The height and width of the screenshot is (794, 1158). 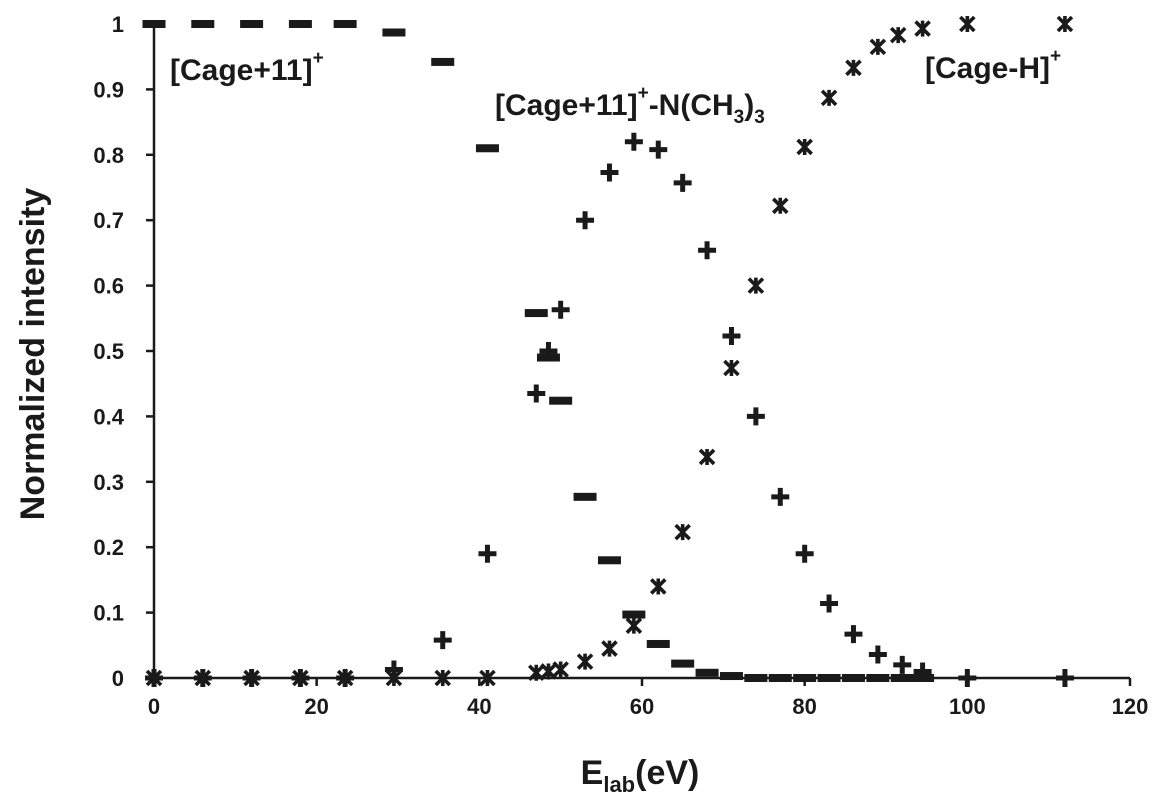 What do you see at coordinates (993, 65) in the screenshot?
I see `series-label-cage-minus-h: [Cage-H]+` at bounding box center [993, 65].